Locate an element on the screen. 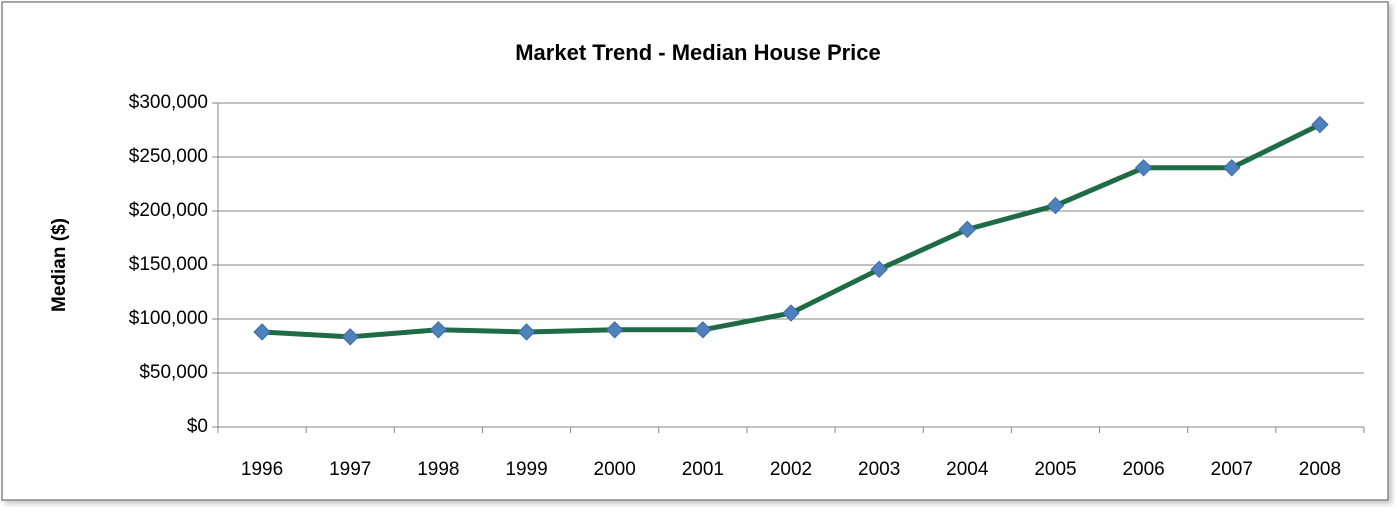 This screenshot has height=507, width=1396. y-tick-label: $50,000 is located at coordinates (173, 372).